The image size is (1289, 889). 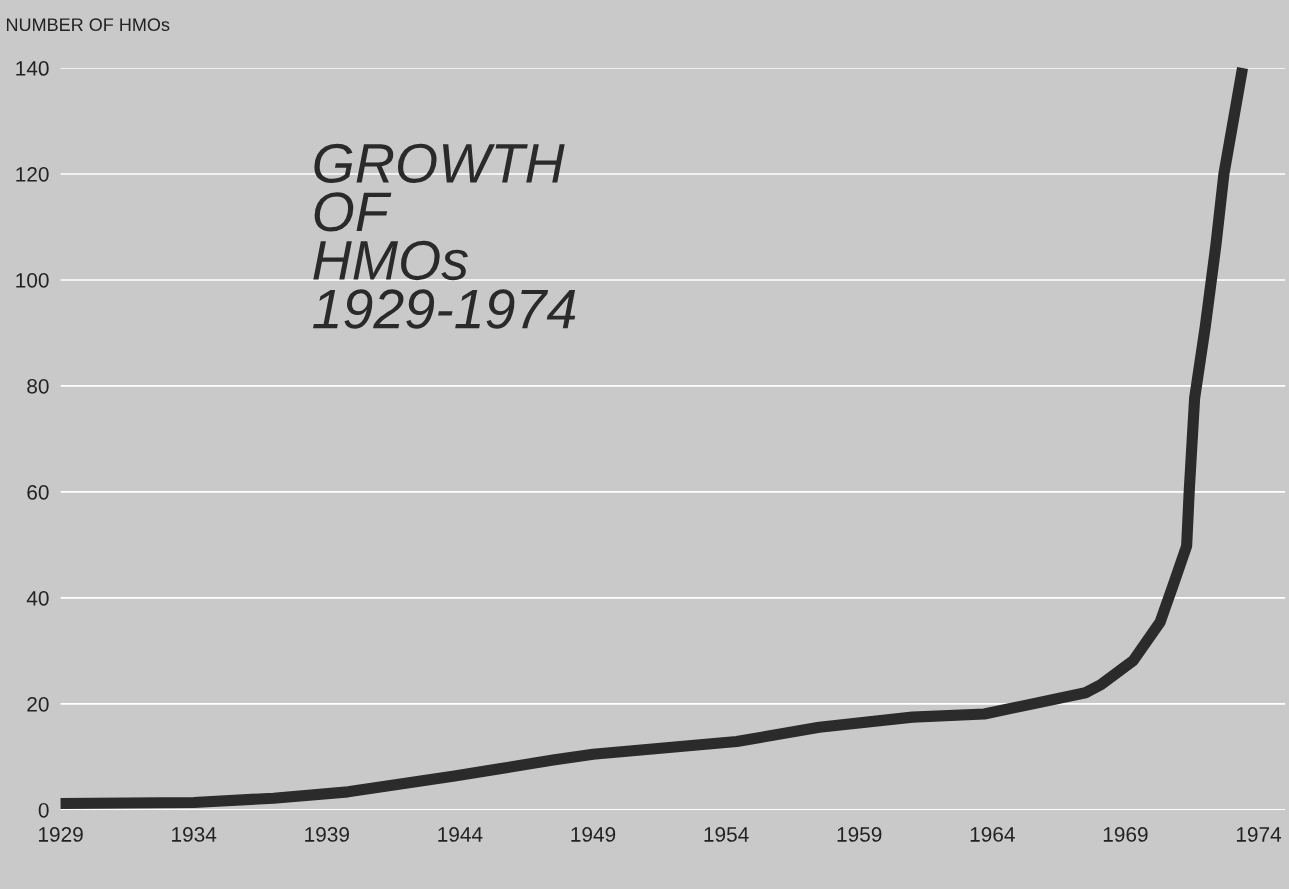 I want to click on y-tick-label: 140, so click(x=32, y=68).